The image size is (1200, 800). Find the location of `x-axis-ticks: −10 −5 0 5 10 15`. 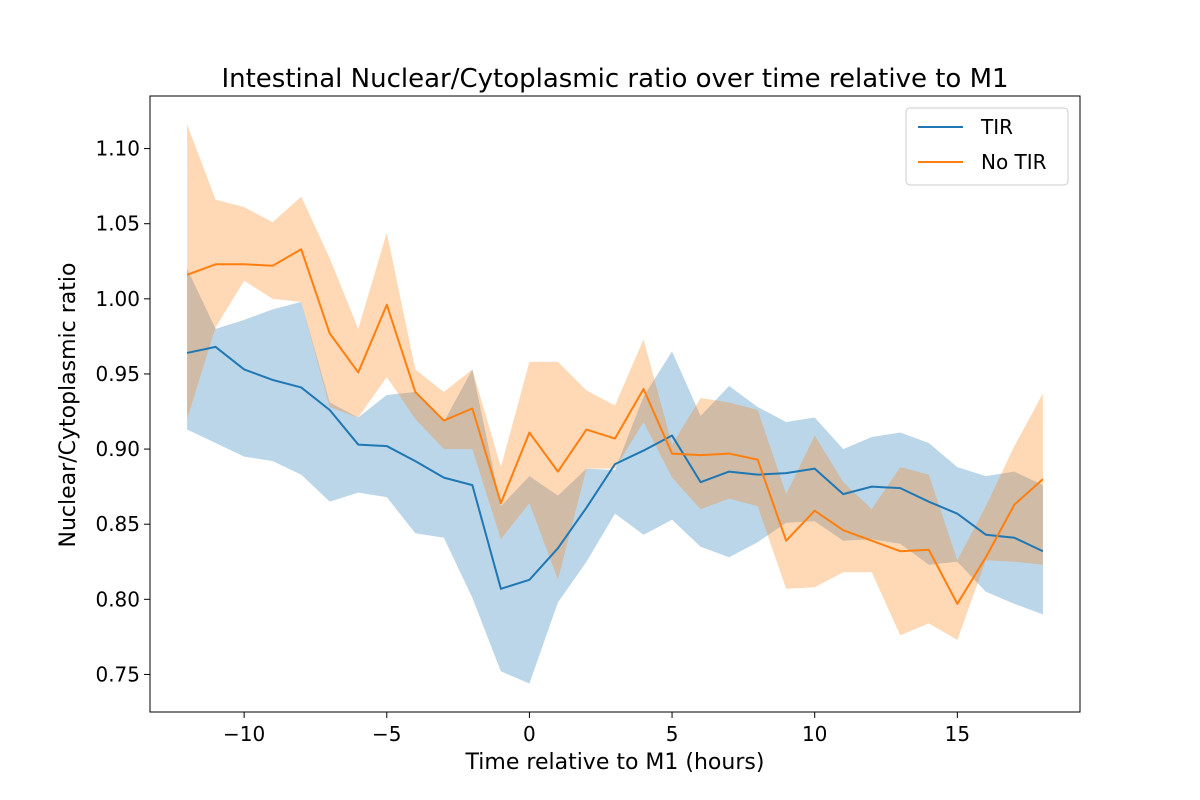

x-axis-ticks: −10 −5 0 5 10 15 is located at coordinates (596, 729).